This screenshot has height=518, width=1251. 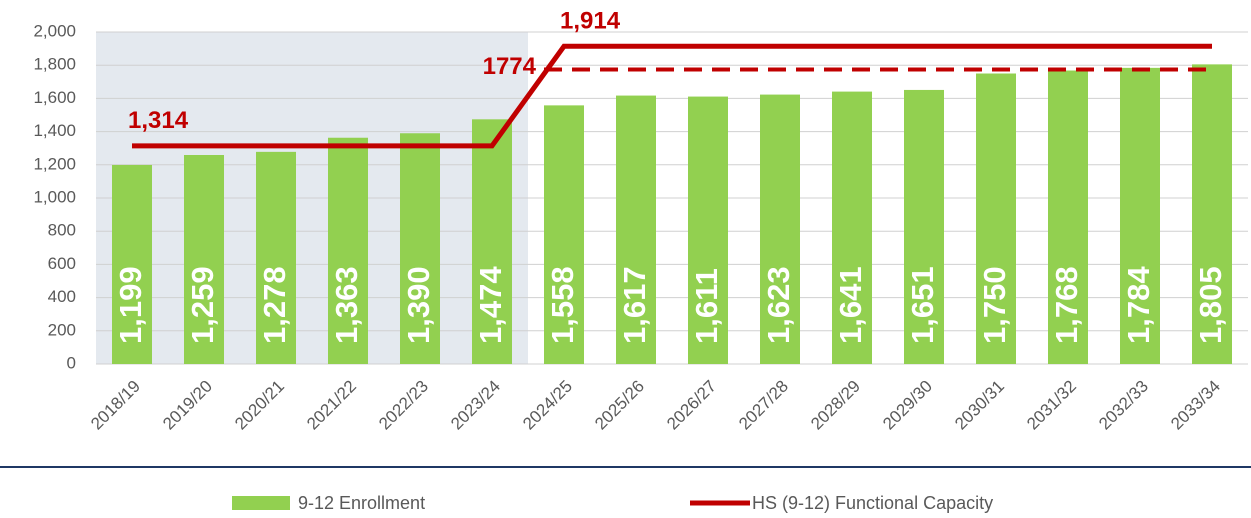 I want to click on x-tick-label: 2033/34, so click(x=1195, y=405).